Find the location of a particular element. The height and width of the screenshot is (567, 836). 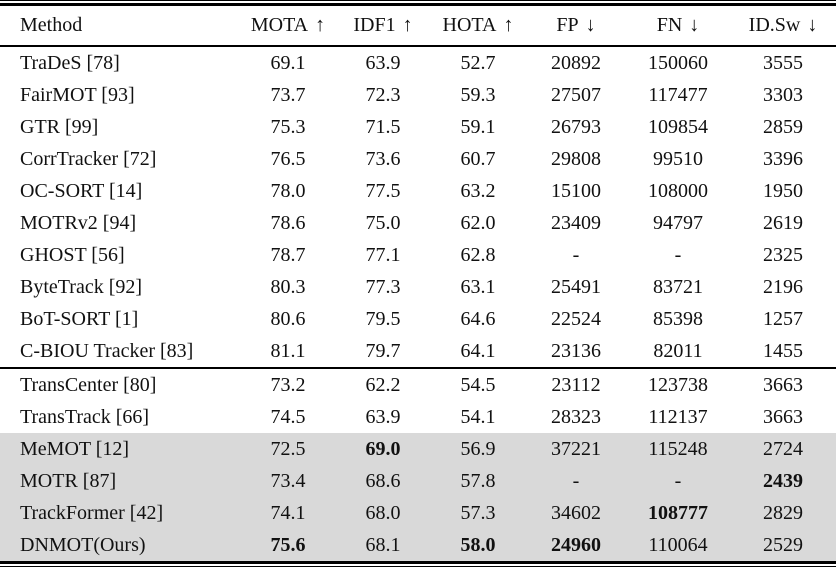

table-row: TraDeS [78] 69.1 63.9 52.7 20892 150060 3555 is located at coordinates (418, 62).